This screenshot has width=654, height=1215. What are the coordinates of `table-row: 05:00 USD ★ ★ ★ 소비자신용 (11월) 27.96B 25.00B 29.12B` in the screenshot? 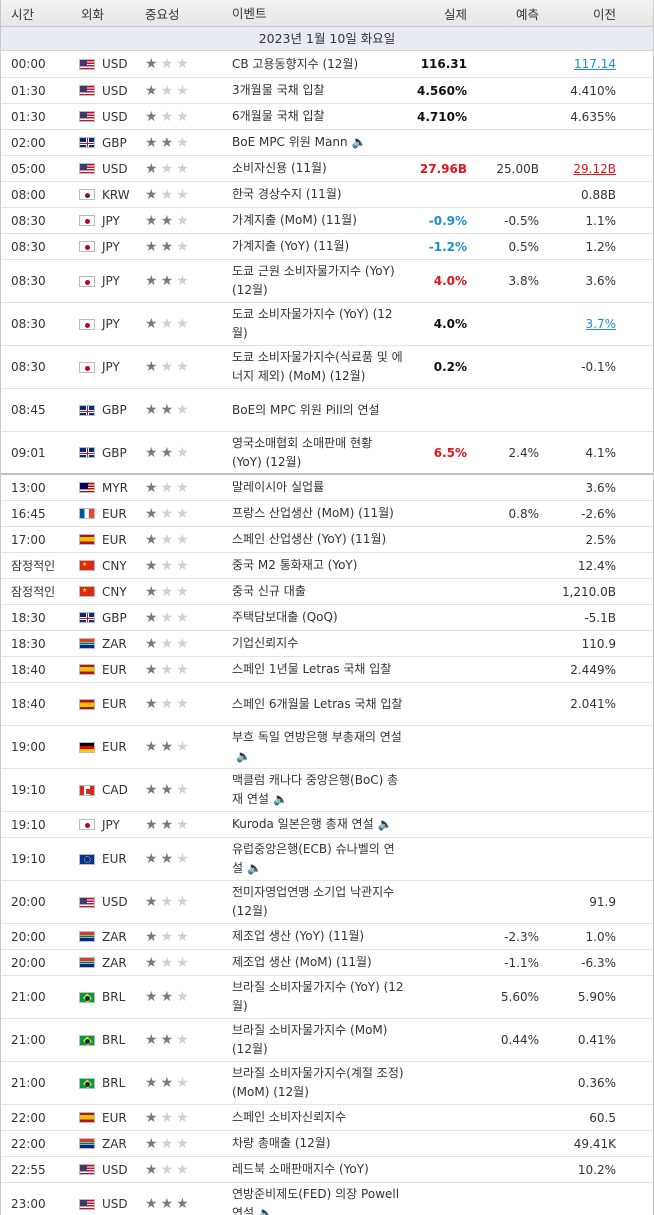 It's located at (327, 169).